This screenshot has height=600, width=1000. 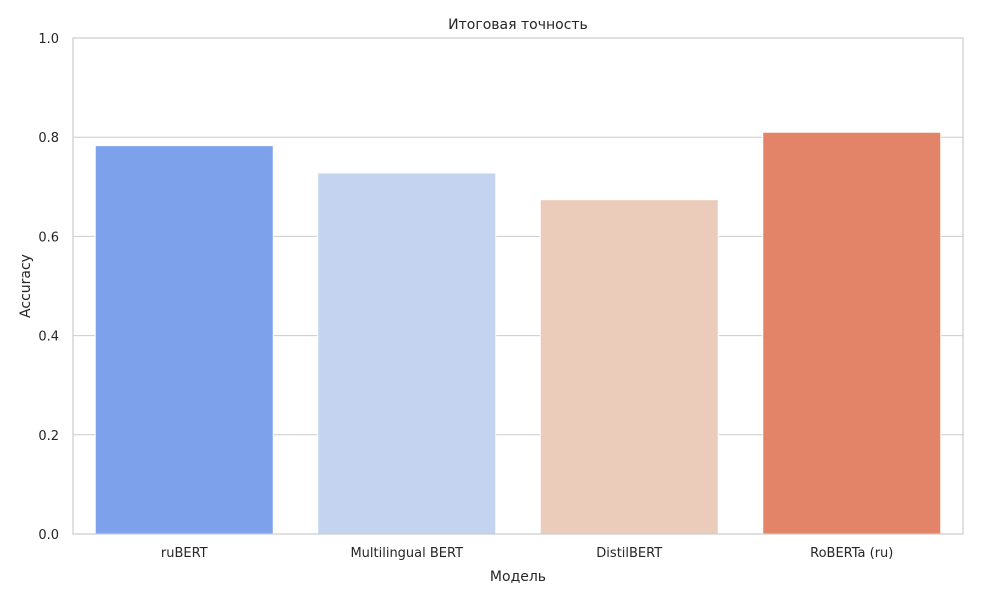 I want to click on y-tick-label: 0.2, so click(x=48, y=436).